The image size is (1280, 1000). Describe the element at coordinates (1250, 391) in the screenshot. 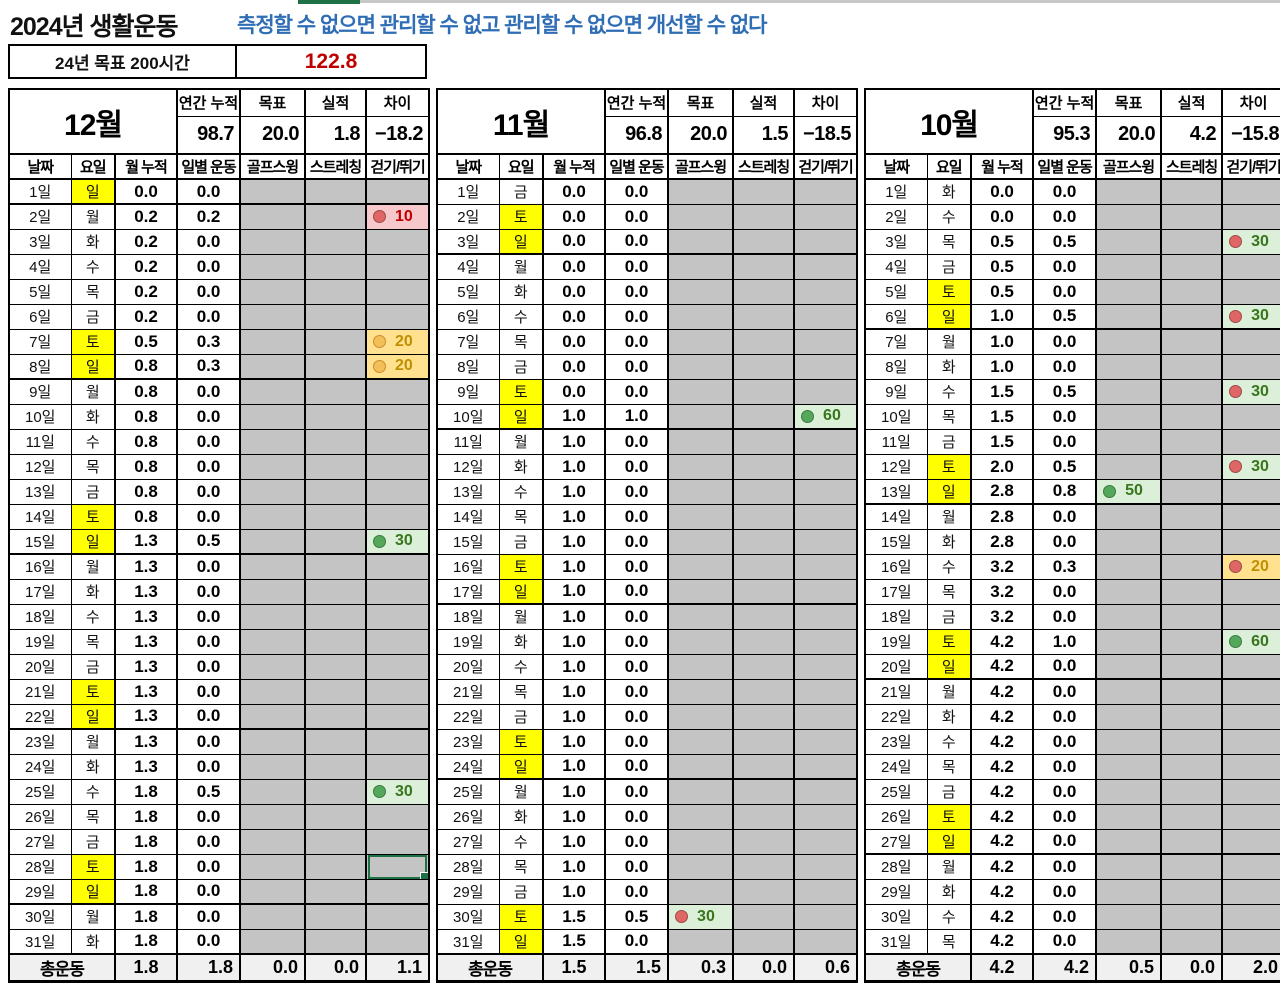

I see `walk-run-cell: 30` at that location.